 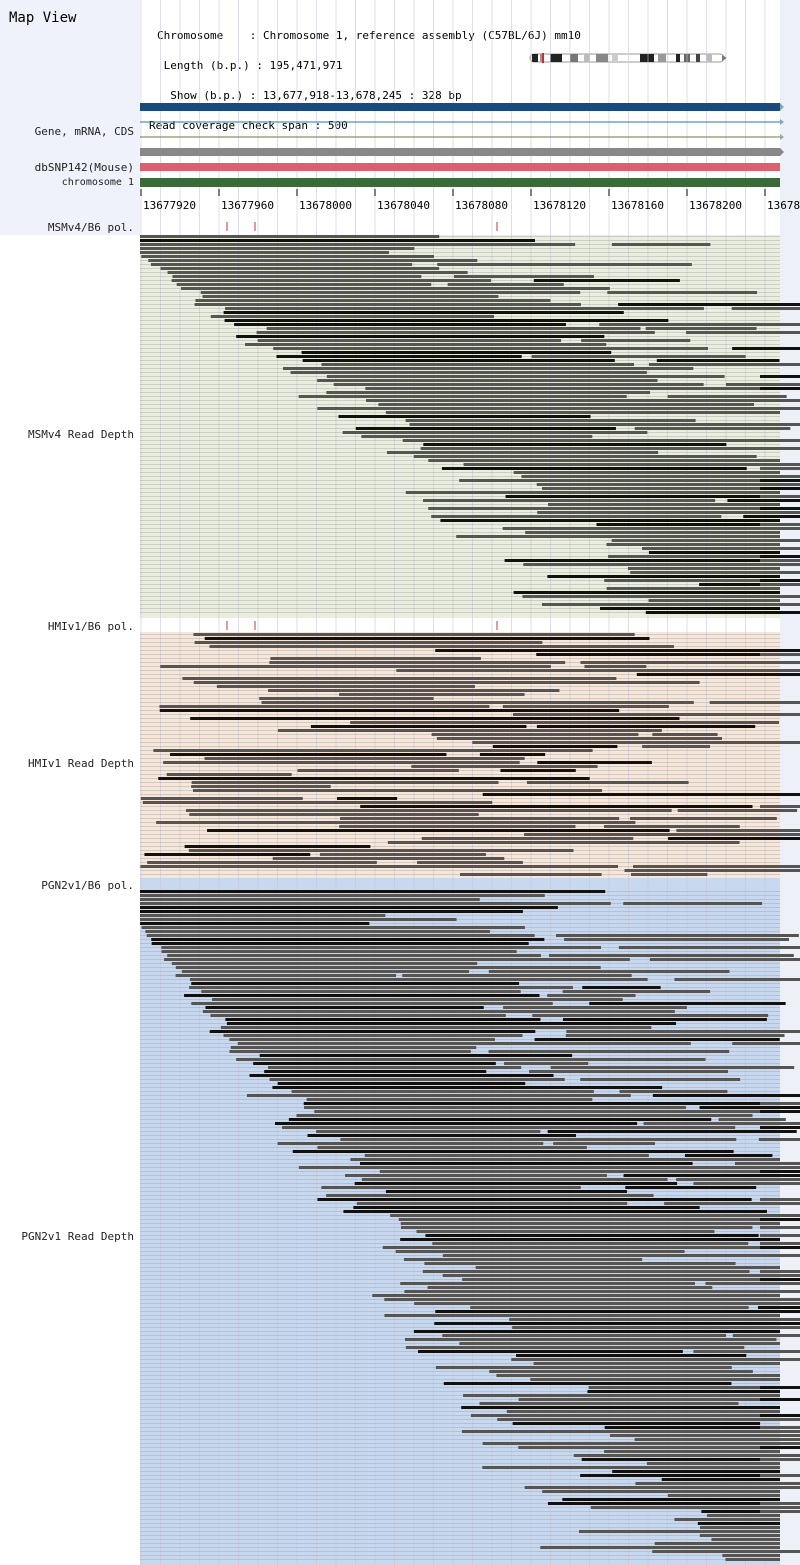 I want to click on length-value: 195,471,971, so click(x=306, y=65).